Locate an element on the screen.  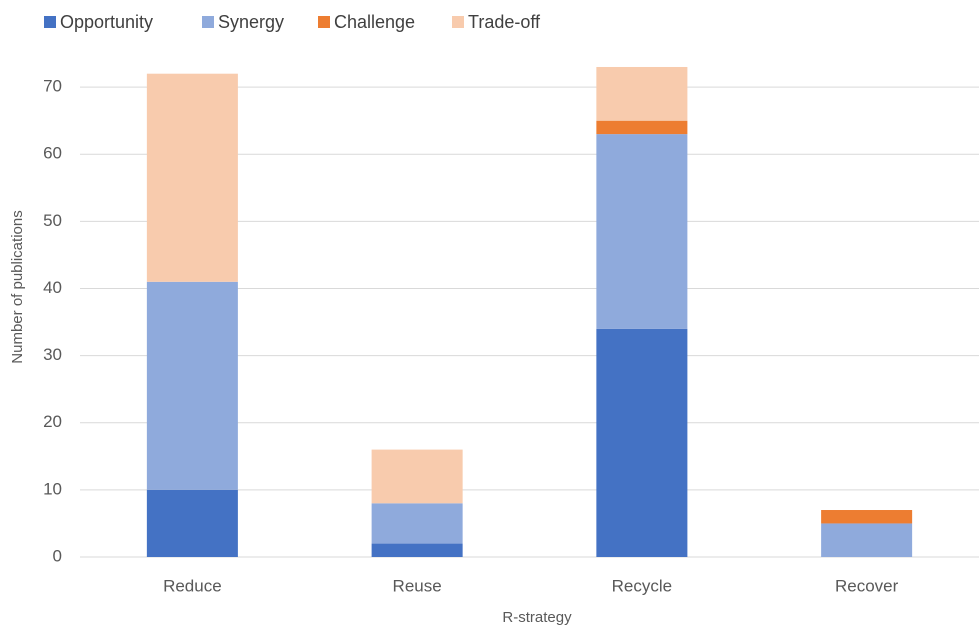
y-tick-label: 0 is located at coordinates (57, 555).